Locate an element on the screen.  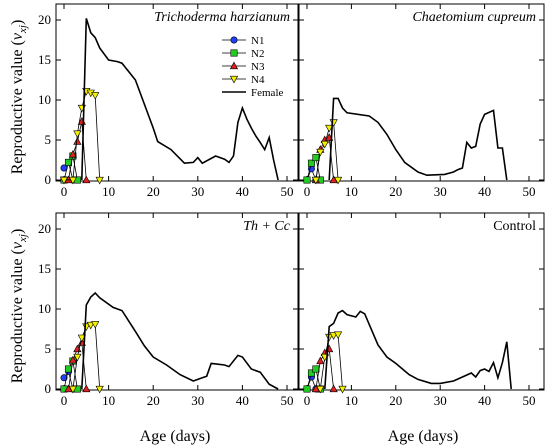
legend-entry-n2: N2 is located at coordinates (243, 54).